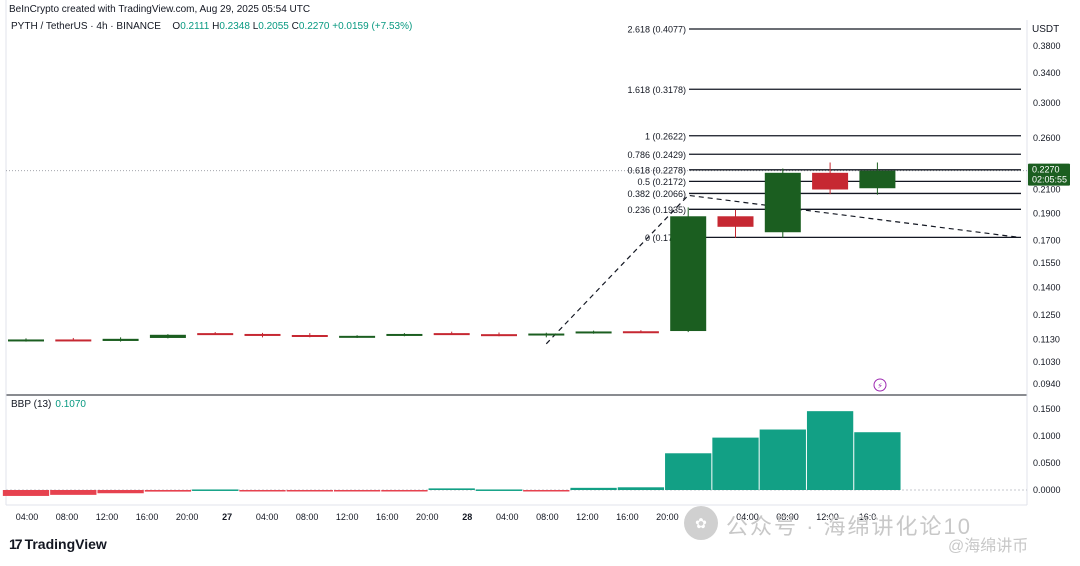 This screenshot has height=566, width=1080. What do you see at coordinates (1047, 463) in the screenshot?
I see `bbp-tick-label: 0.0500` at bounding box center [1047, 463].